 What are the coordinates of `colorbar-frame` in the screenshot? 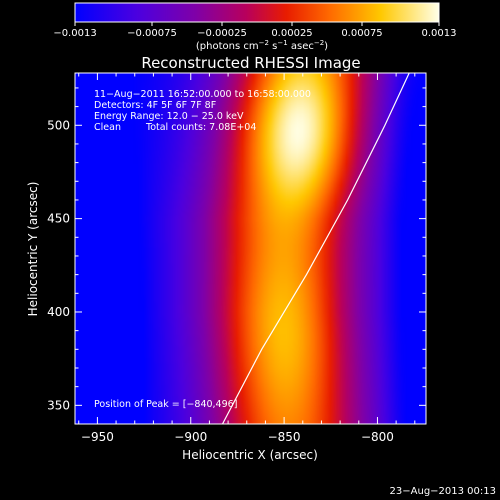 It's located at (257, 12).